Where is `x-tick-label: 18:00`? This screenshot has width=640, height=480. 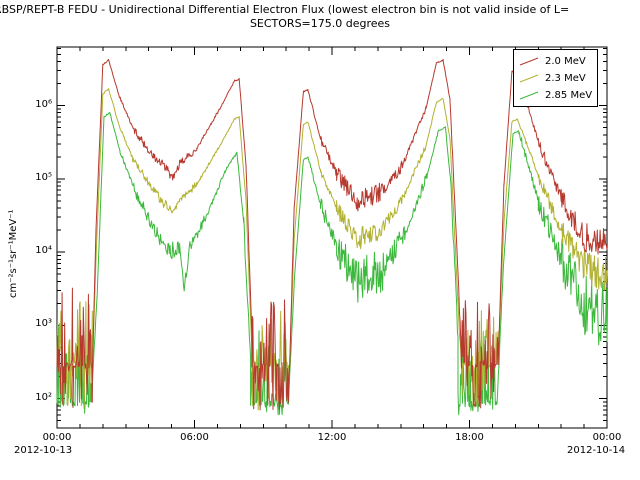 x-tick-label: 18:00 is located at coordinates (469, 437).